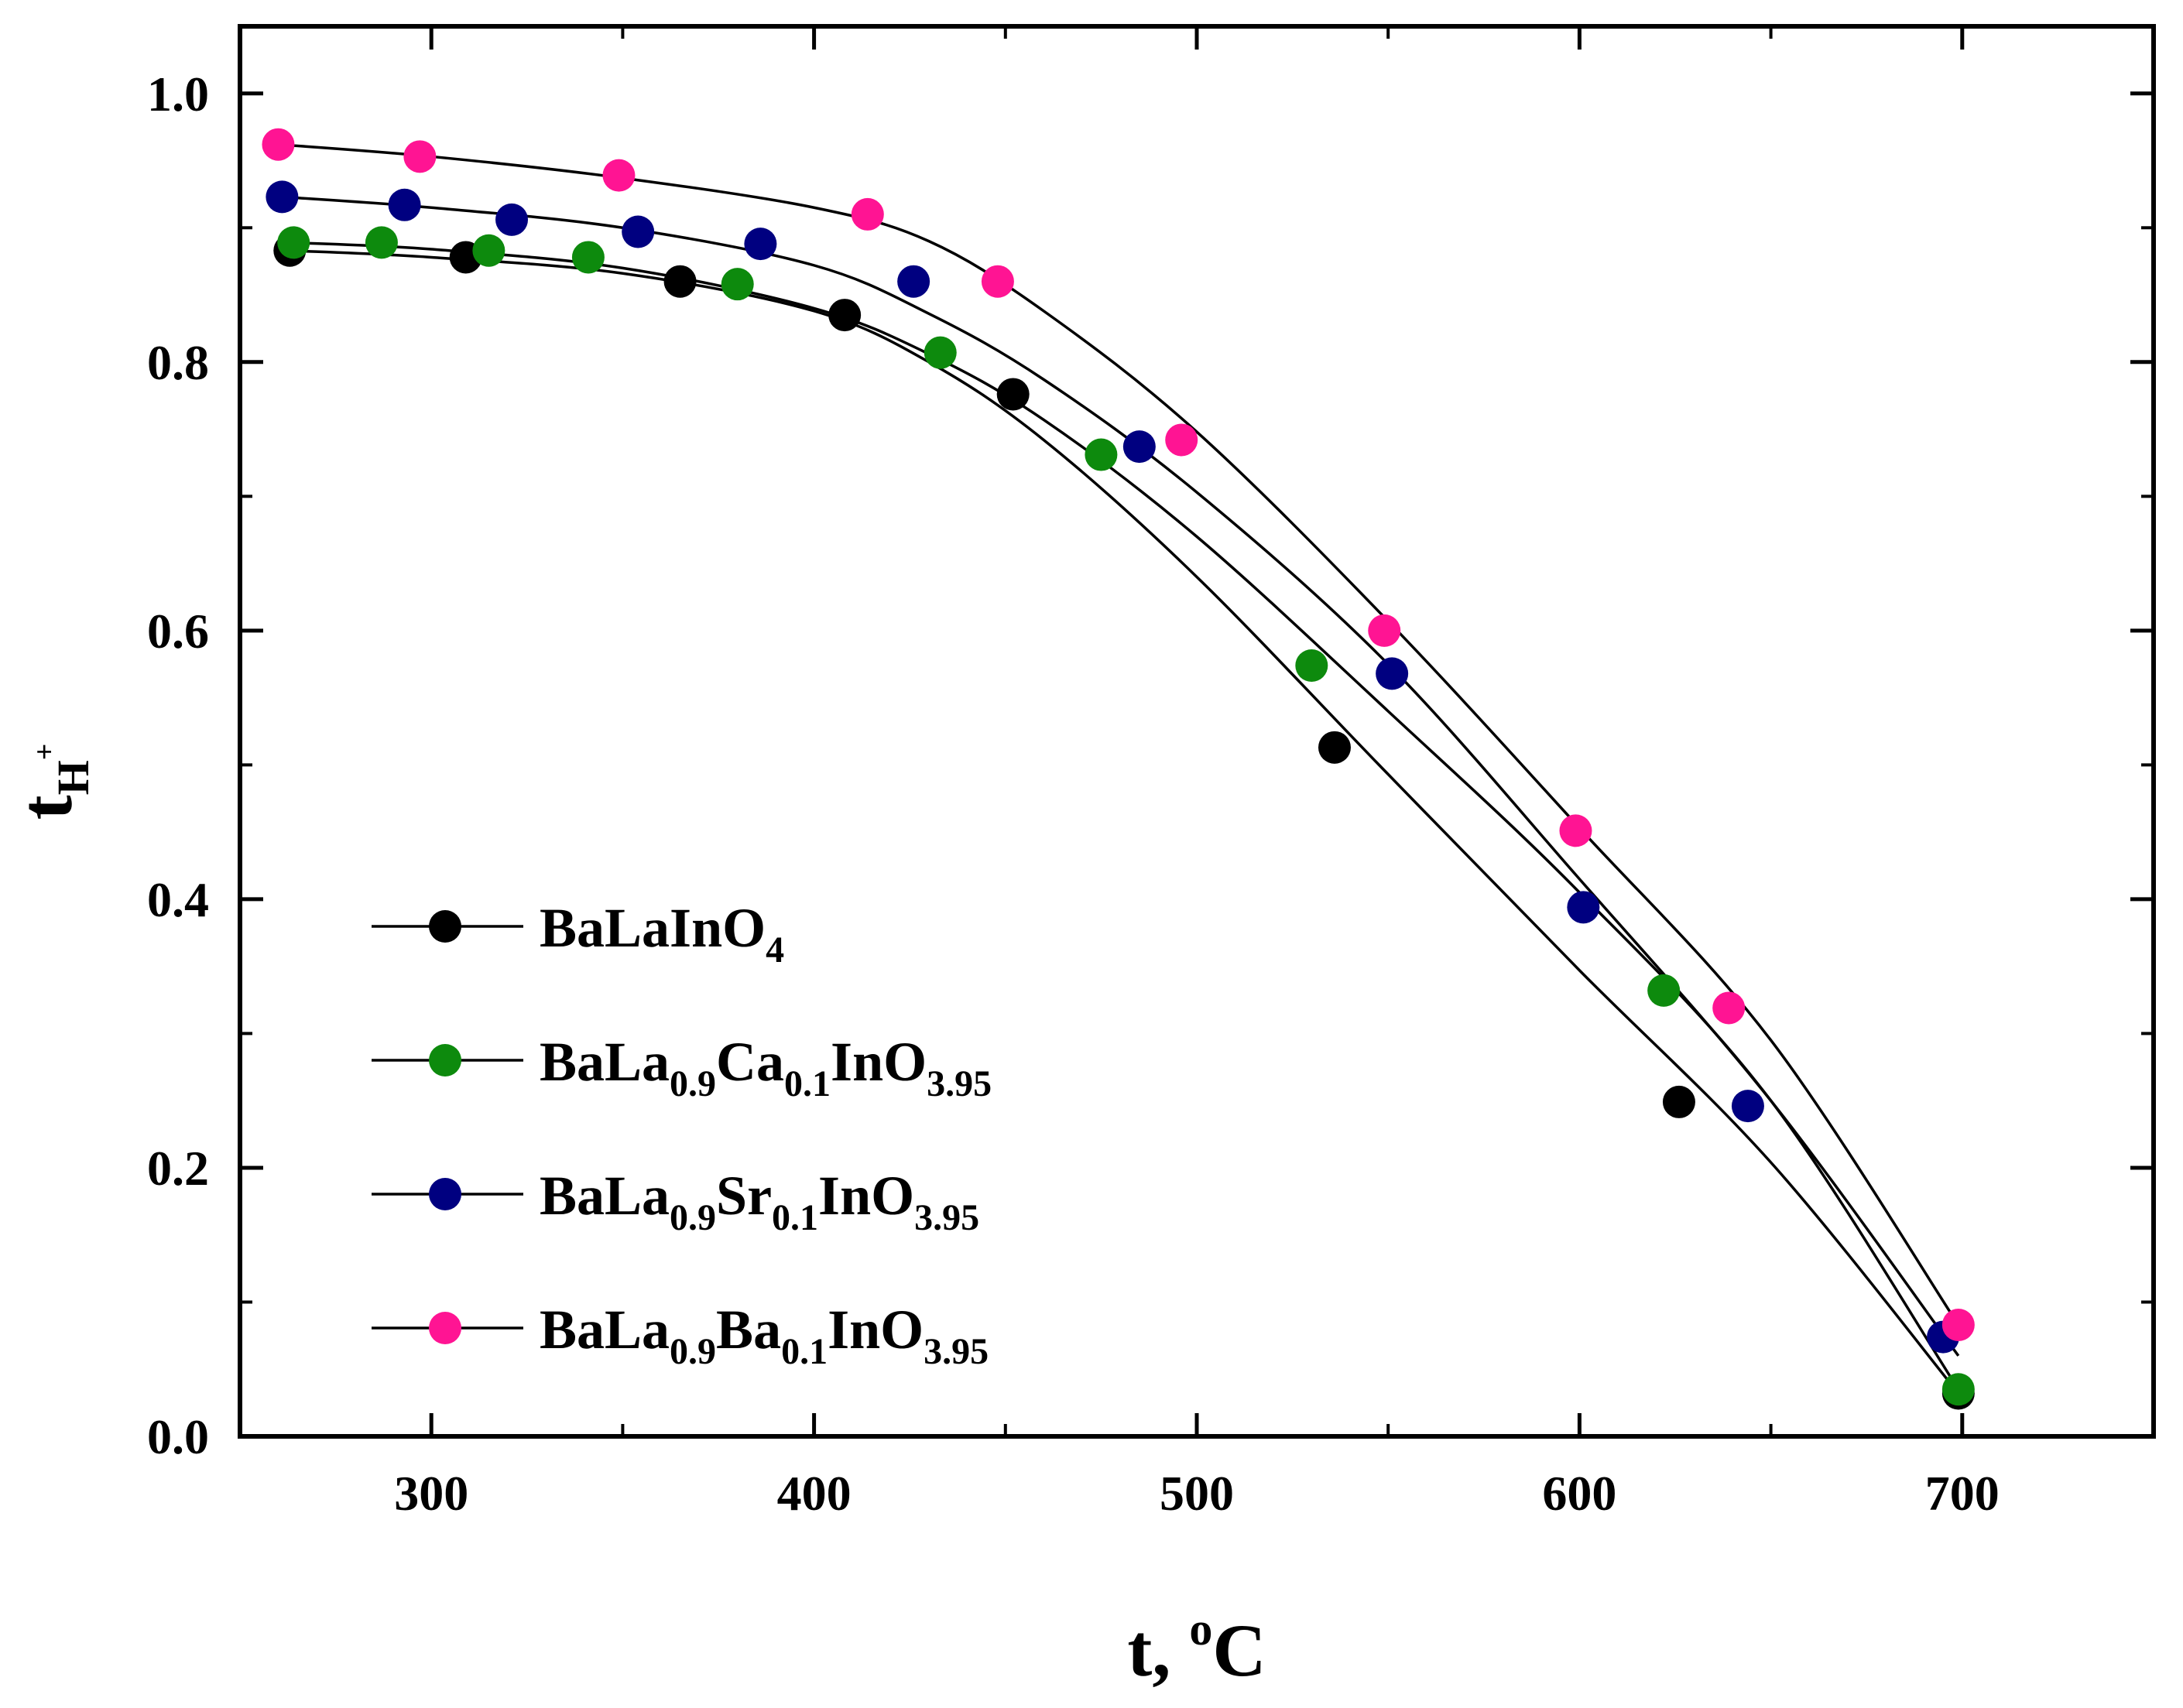 The image size is (2183, 1708). I want to click on y-axis-title-sub: H, so click(73, 778).